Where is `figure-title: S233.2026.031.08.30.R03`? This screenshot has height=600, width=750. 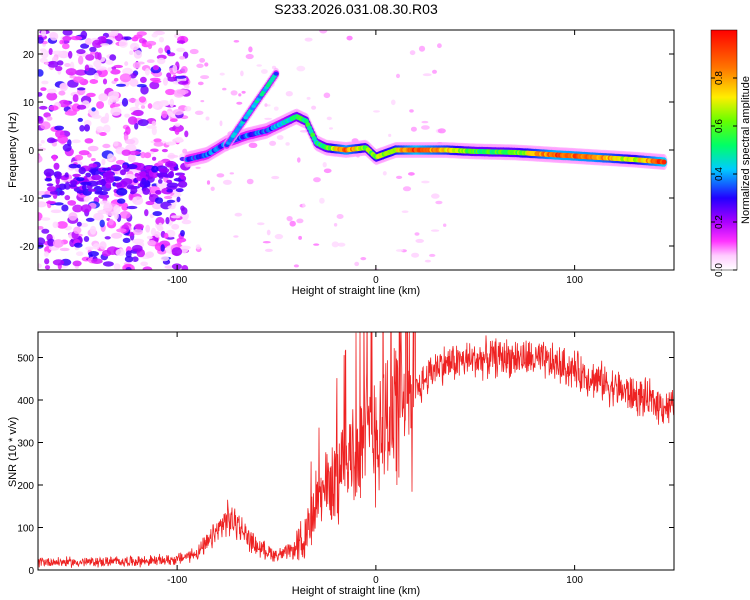 figure-title: S233.2026.031.08.30.R03 is located at coordinates (356, 9).